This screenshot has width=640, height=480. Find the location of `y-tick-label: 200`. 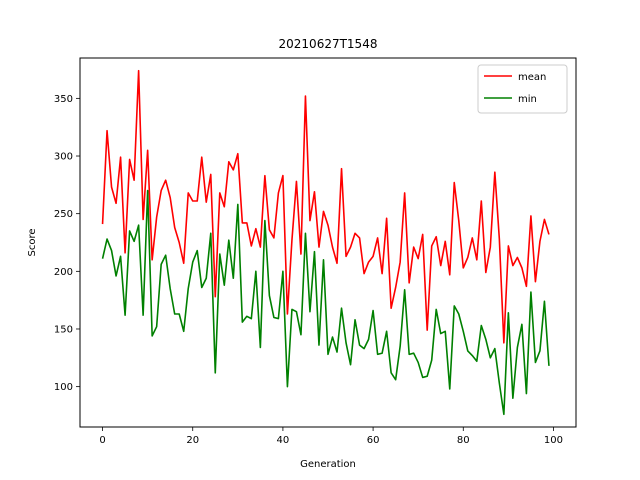

y-tick-label: 200 is located at coordinates (63, 272).